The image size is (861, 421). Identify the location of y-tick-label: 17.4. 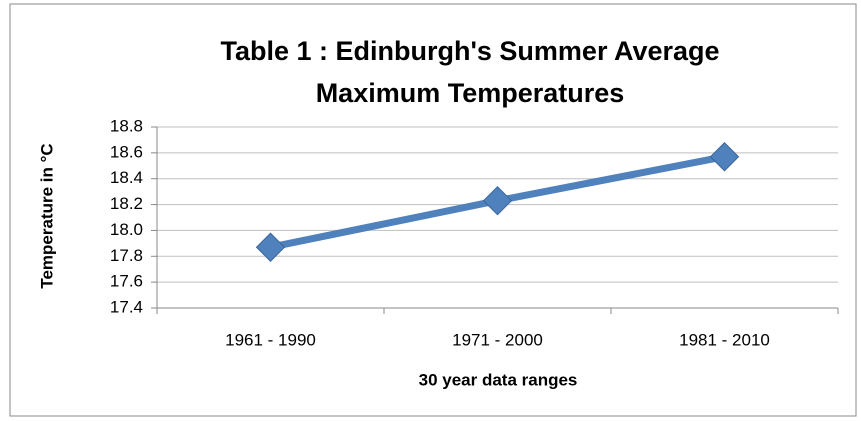
(126, 306).